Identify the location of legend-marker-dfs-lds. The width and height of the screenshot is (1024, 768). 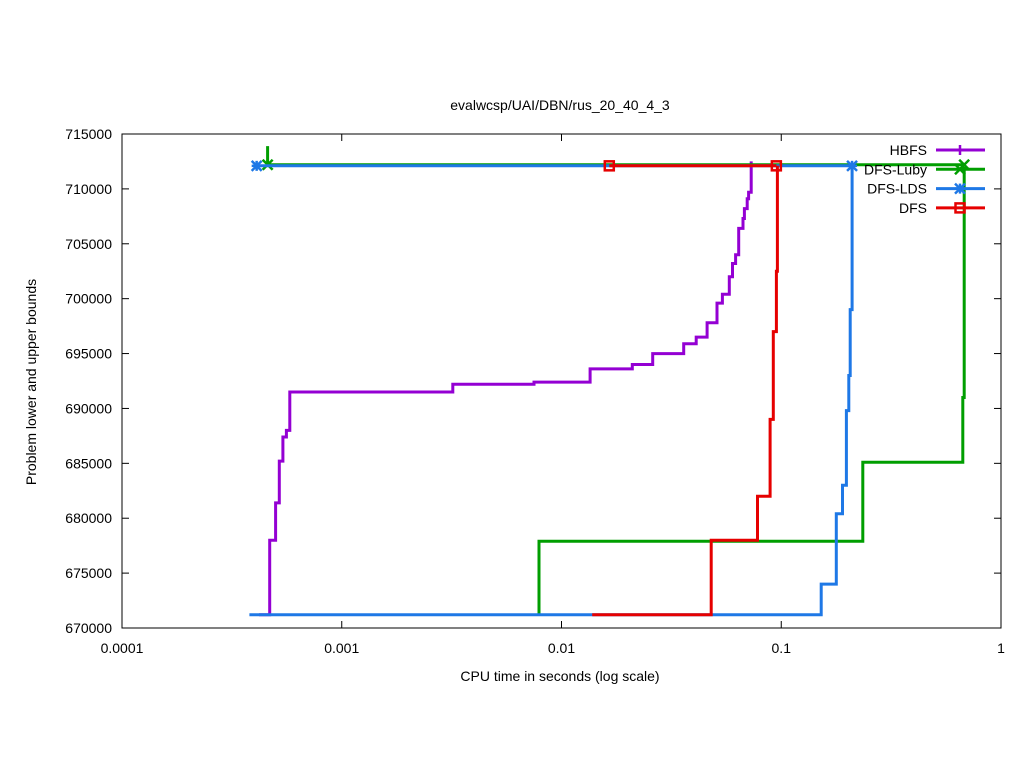
(960, 188).